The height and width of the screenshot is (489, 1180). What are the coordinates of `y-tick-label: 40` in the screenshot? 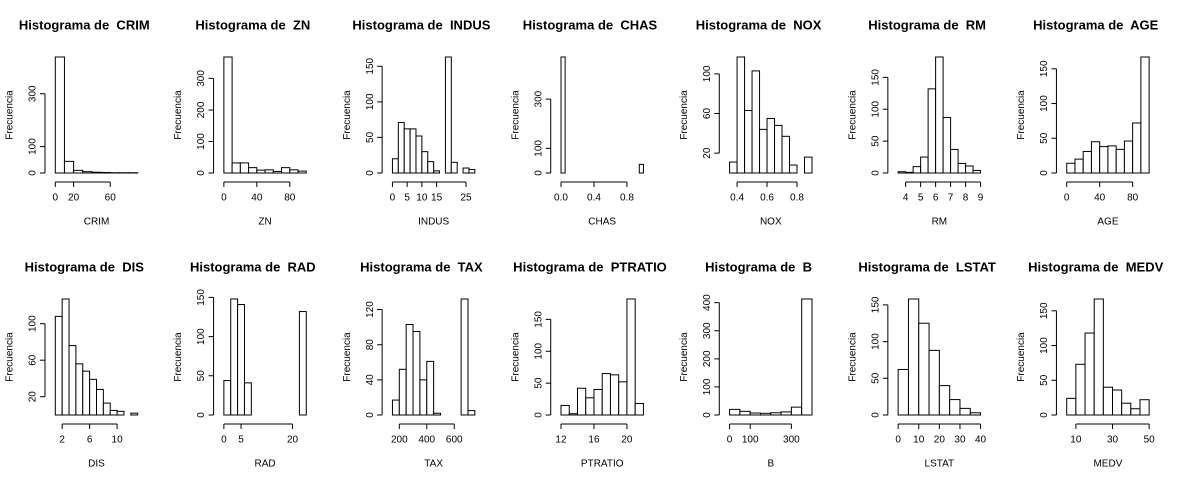 It's located at (370, 380).